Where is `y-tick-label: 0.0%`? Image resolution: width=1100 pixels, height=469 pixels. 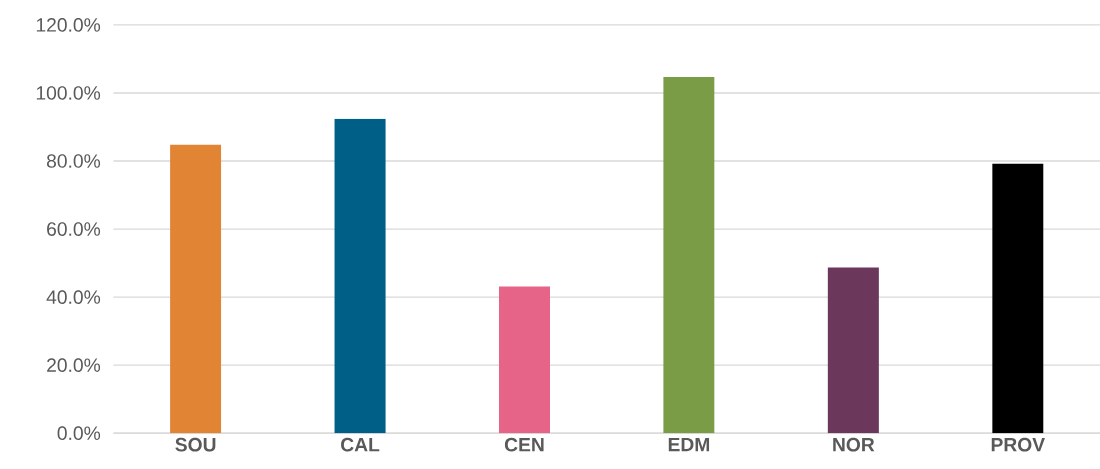
y-tick-label: 0.0% is located at coordinates (79, 433).